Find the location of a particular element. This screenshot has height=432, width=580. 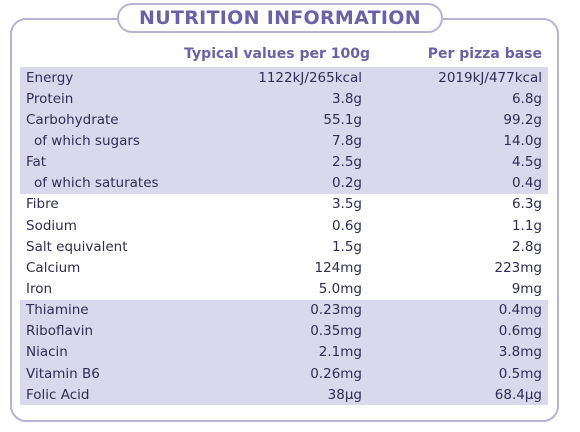

value-per-base: 6.8g is located at coordinates (526, 98).